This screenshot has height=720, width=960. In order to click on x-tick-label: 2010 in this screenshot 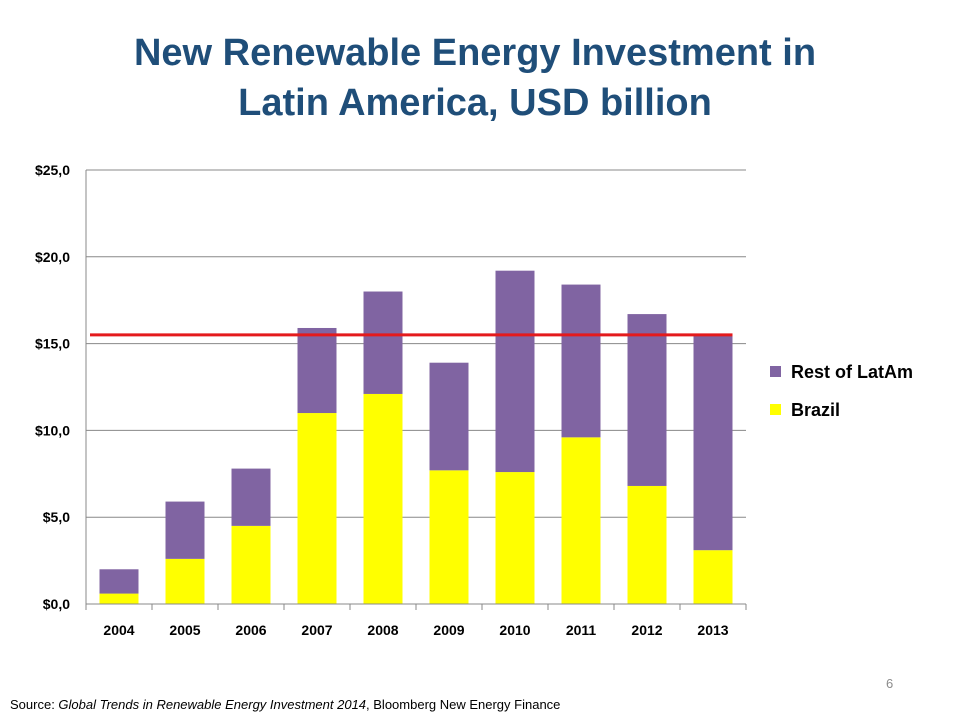, I will do `click(514, 630)`.